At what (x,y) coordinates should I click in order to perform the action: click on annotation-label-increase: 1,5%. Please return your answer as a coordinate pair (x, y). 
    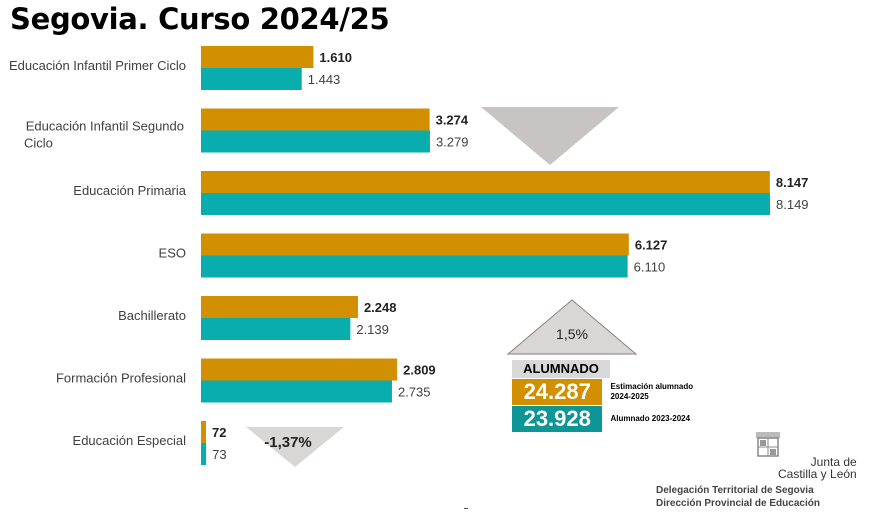
    Looking at the image, I should click on (572, 334).